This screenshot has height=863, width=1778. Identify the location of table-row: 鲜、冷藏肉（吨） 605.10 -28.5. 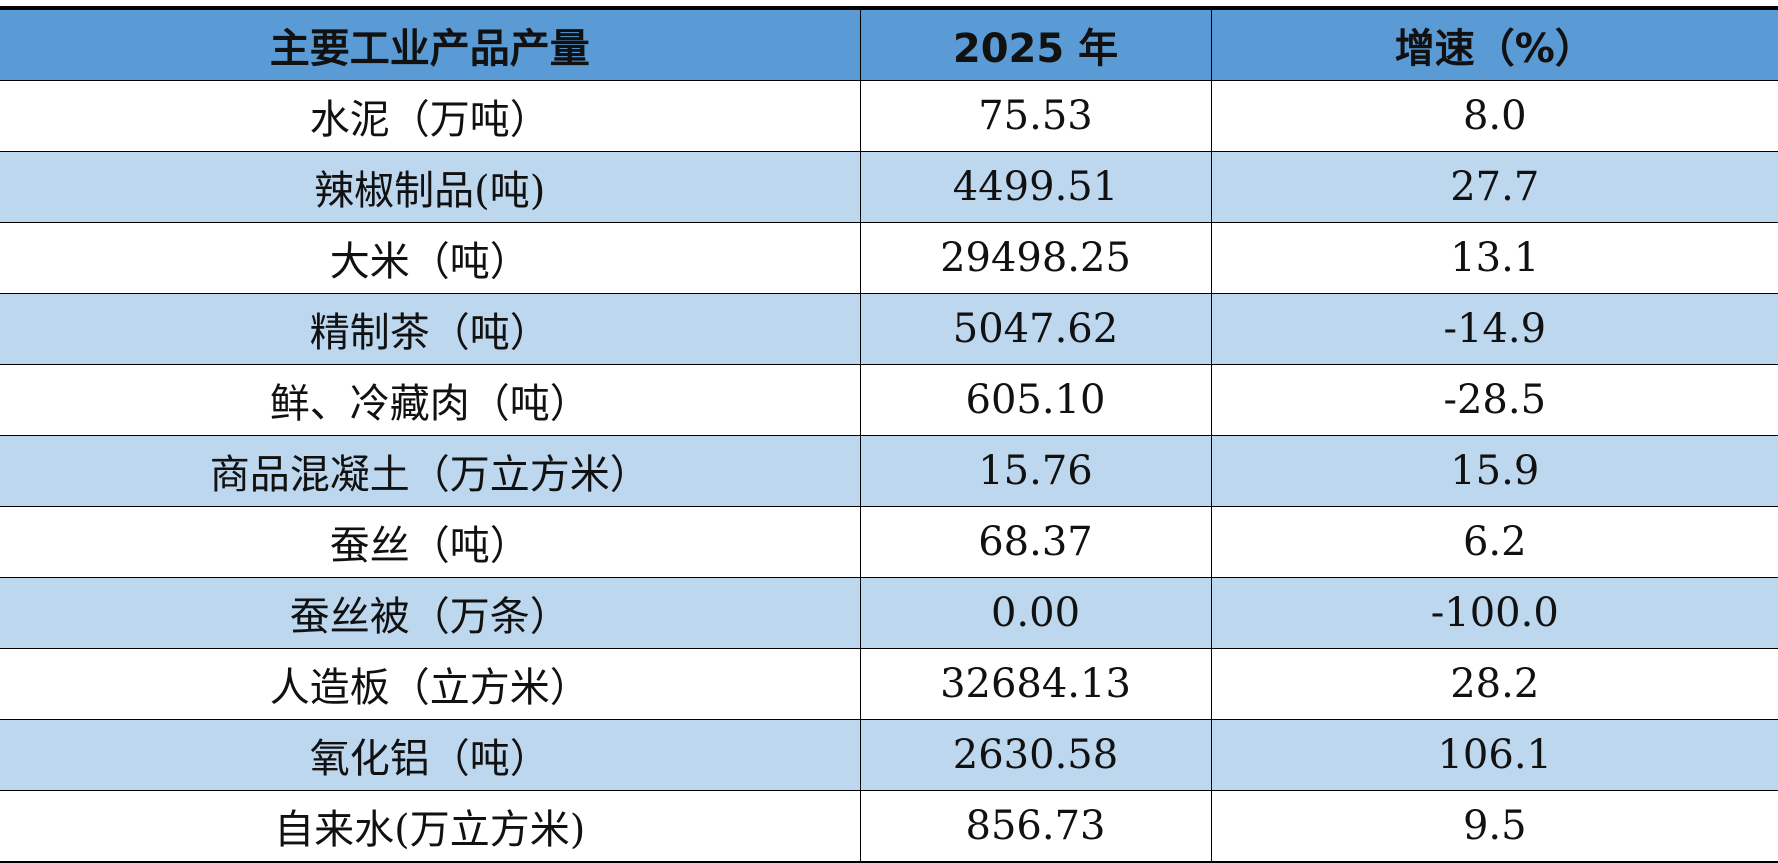
(889, 400).